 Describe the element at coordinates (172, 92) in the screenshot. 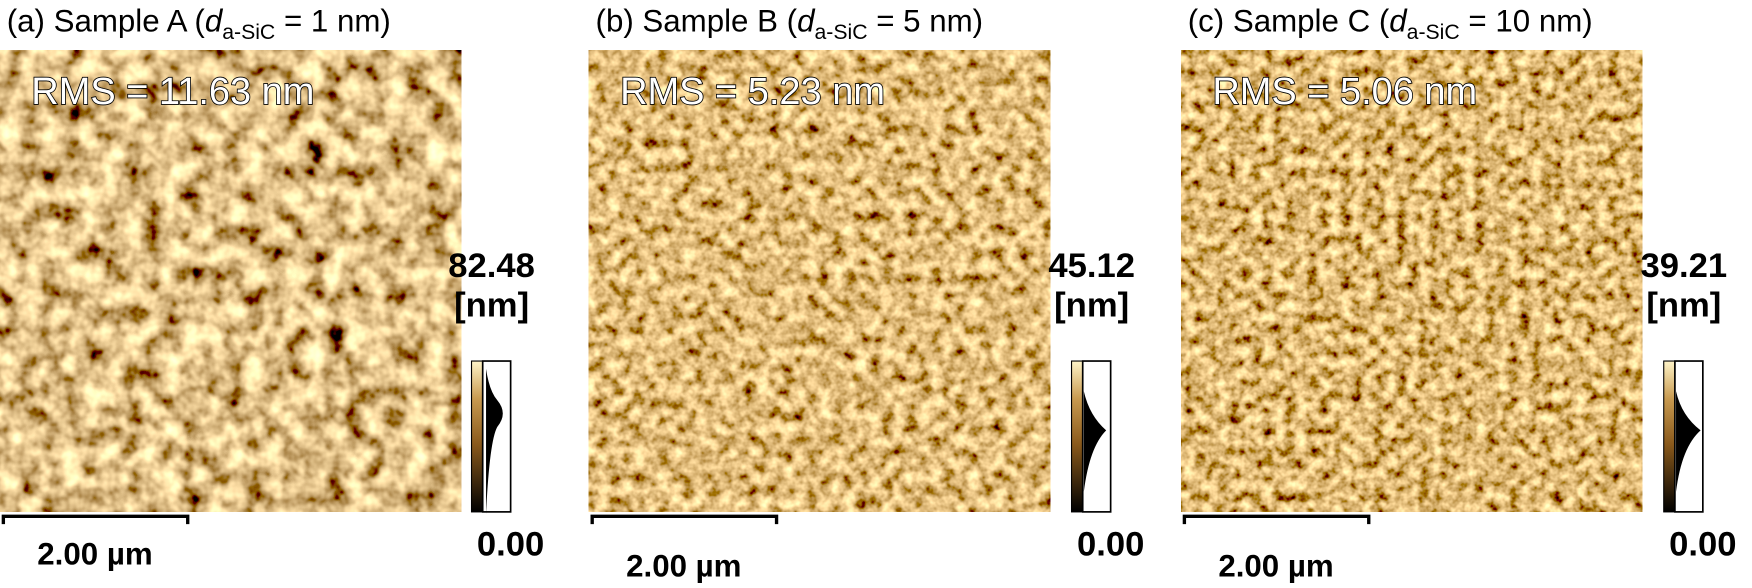

I see `rms-label: RMS = 11.63 nm` at that location.